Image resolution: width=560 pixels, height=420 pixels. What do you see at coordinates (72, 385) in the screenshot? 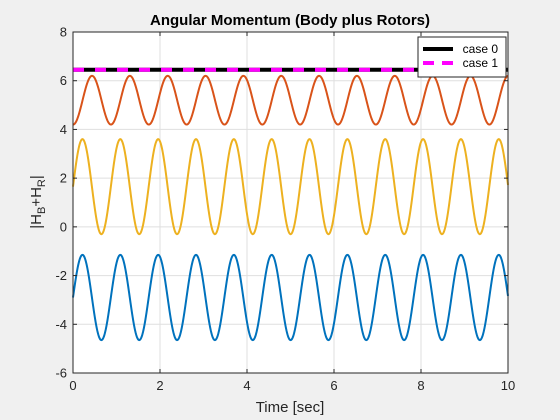
I see `x-tick-label: 0` at bounding box center [72, 385].